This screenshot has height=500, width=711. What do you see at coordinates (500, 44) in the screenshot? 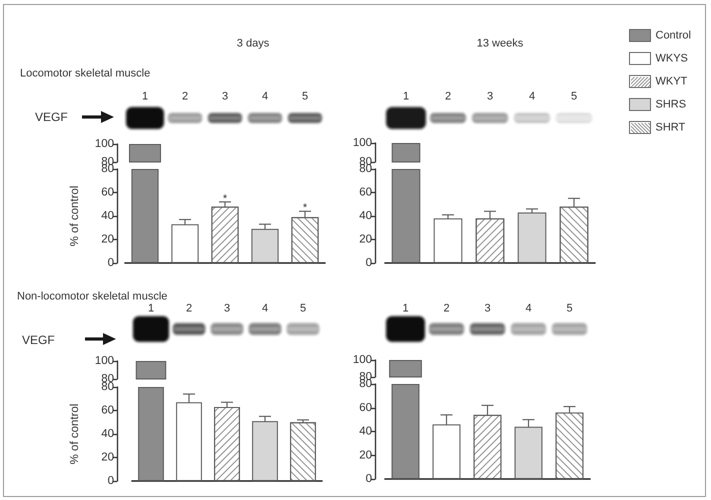
I see `chart-title: 13 weeks` at bounding box center [500, 44].